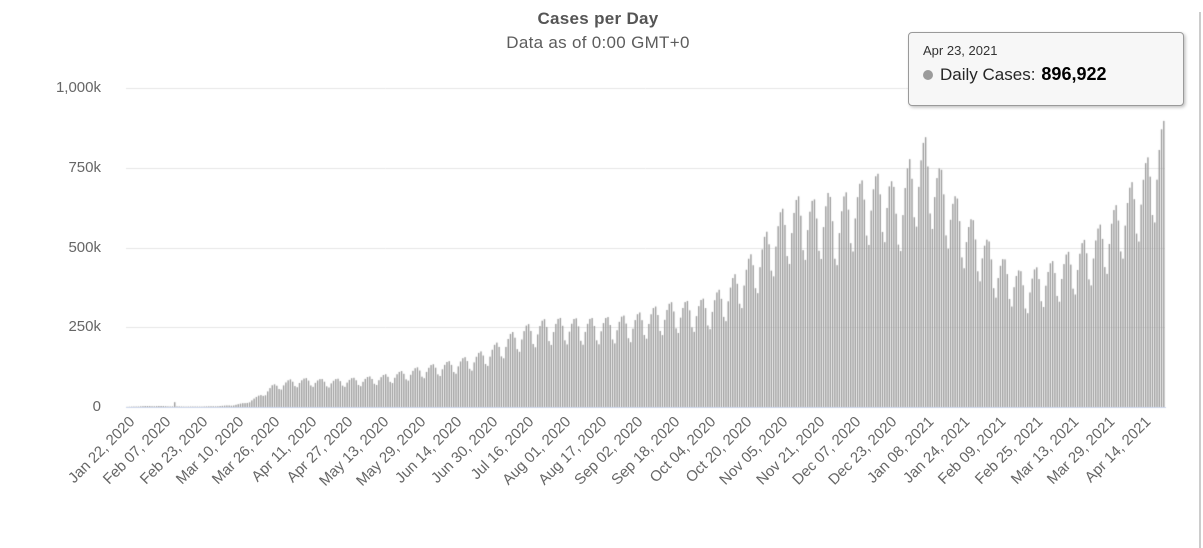 The width and height of the screenshot is (1203, 548). I want to click on y-axis-tick-label: 1,000k, so click(78, 87).